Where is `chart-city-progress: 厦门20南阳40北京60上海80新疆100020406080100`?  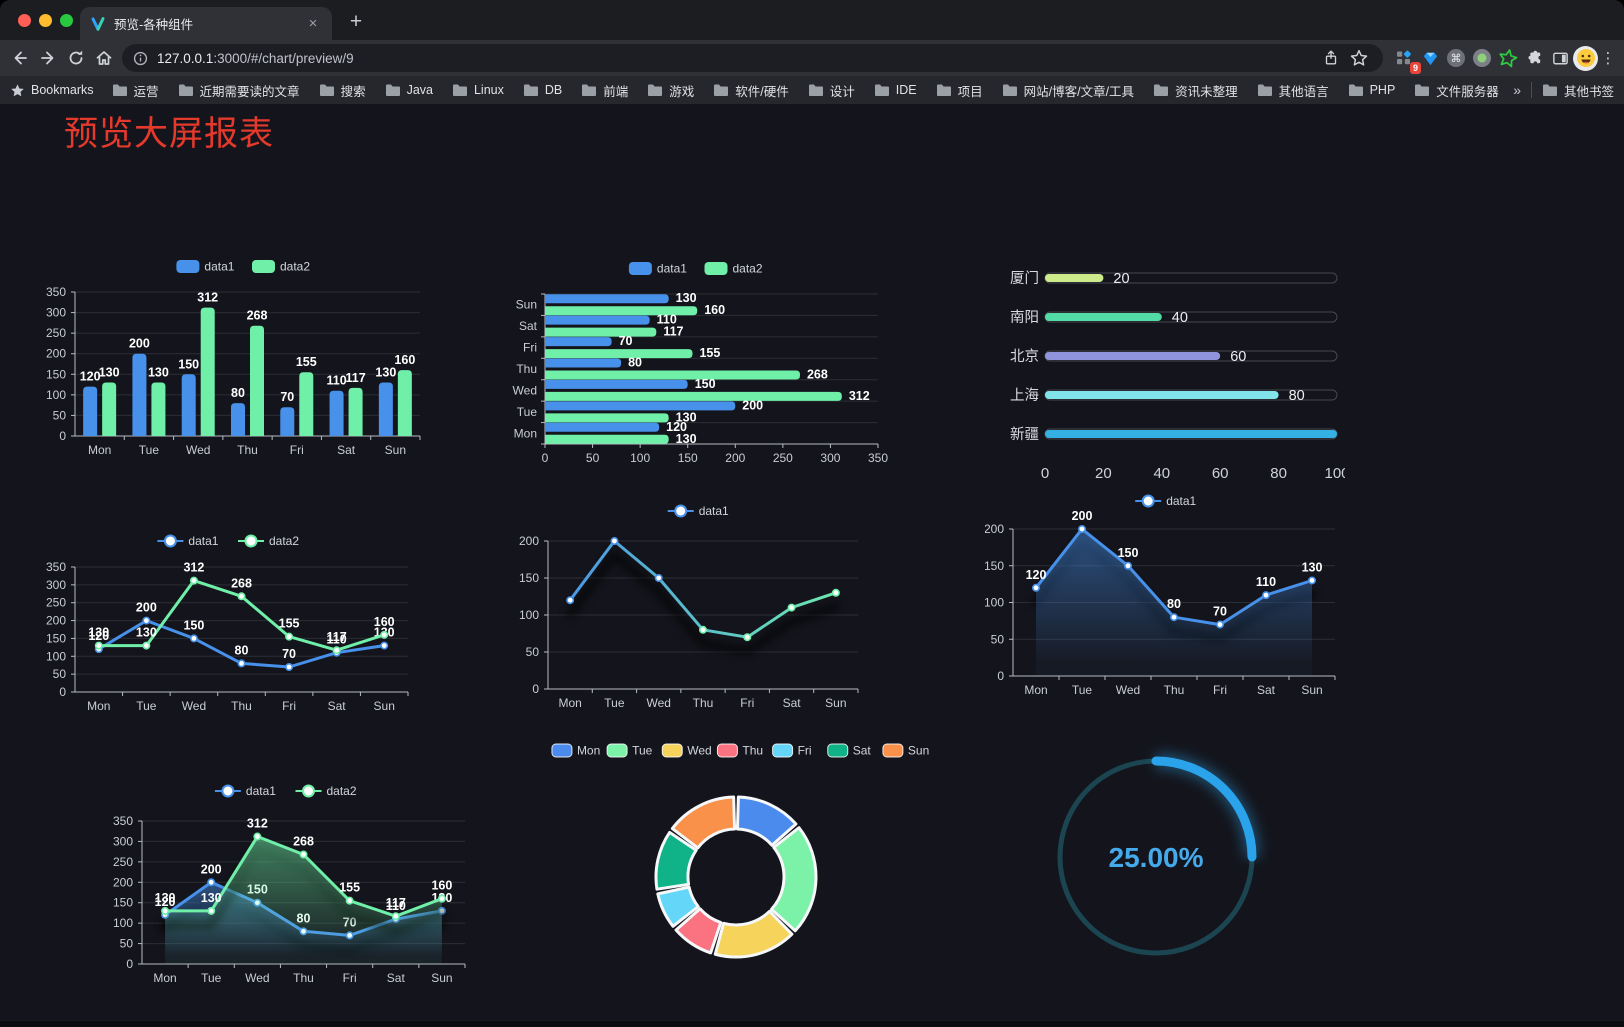
chart-city-progress: 厦门20南阳40北京60上海80新疆100020406080100 is located at coordinates (1183, 374).